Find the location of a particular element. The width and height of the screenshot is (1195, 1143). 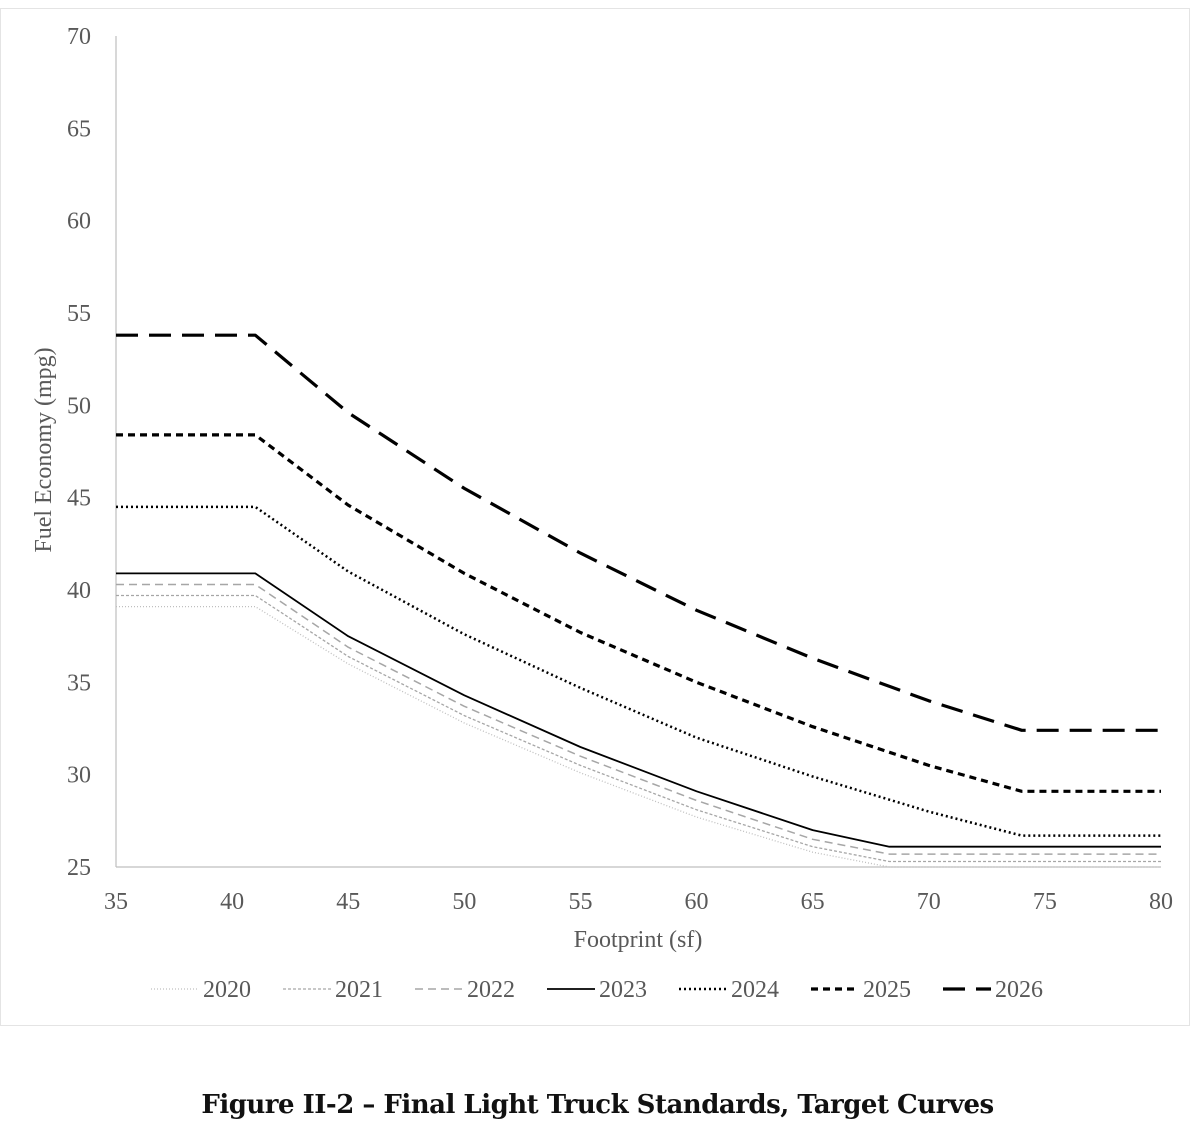

y-tick-label: 60 is located at coordinates (79, 222).